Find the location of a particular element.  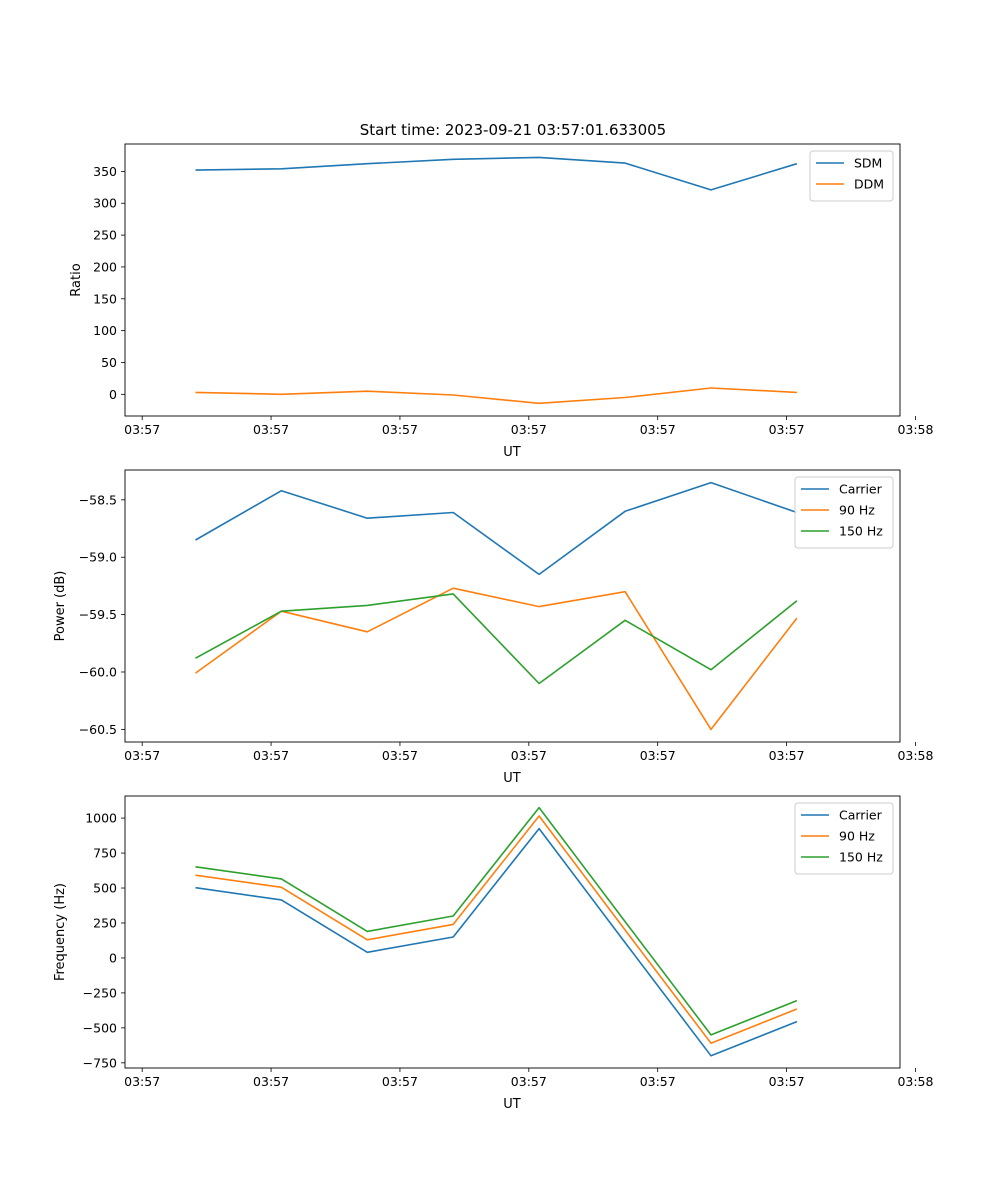

y-tick-label: −250 is located at coordinates (100, 992).